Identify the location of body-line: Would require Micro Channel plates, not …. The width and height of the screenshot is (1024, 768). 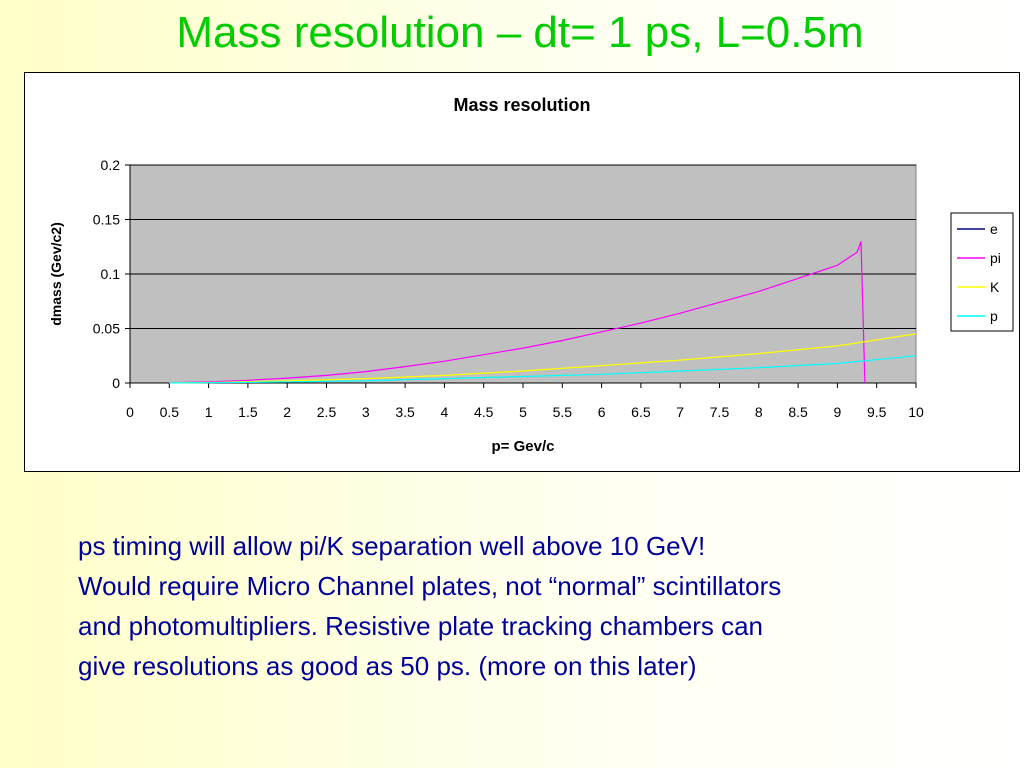
(430, 586).